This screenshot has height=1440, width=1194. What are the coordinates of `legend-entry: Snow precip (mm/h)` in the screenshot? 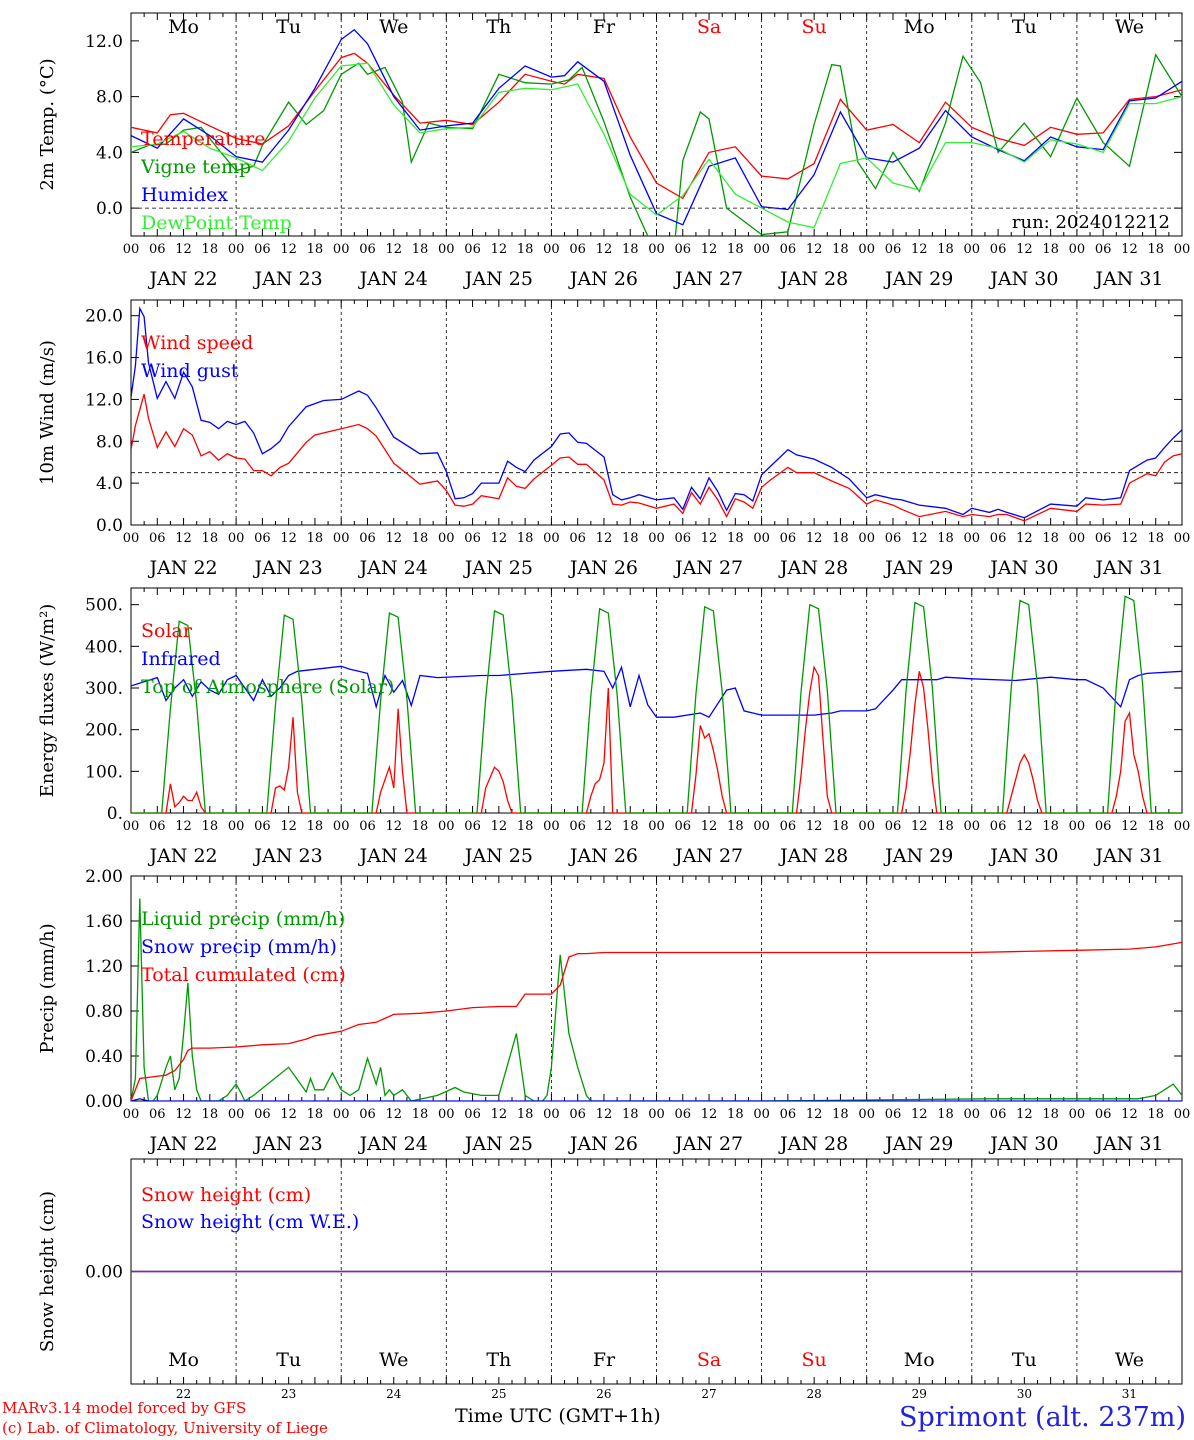 It's located at (239, 947).